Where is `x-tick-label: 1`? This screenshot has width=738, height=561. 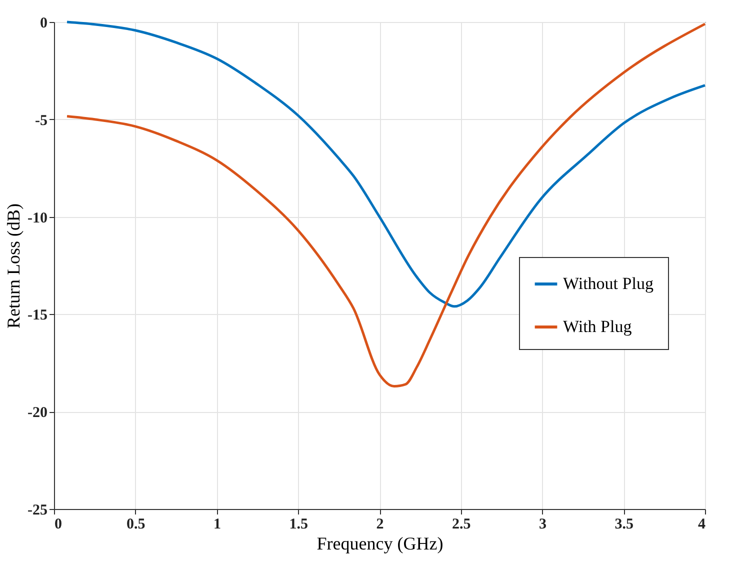 x-tick-label: 1 is located at coordinates (217, 524).